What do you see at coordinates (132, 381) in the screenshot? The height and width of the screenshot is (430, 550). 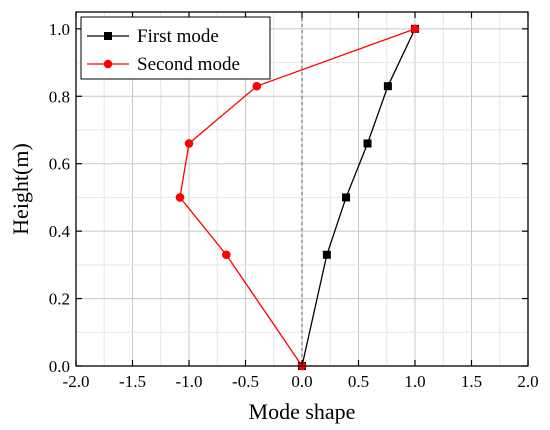 I see `x-tick-label: -1.5` at bounding box center [132, 381].